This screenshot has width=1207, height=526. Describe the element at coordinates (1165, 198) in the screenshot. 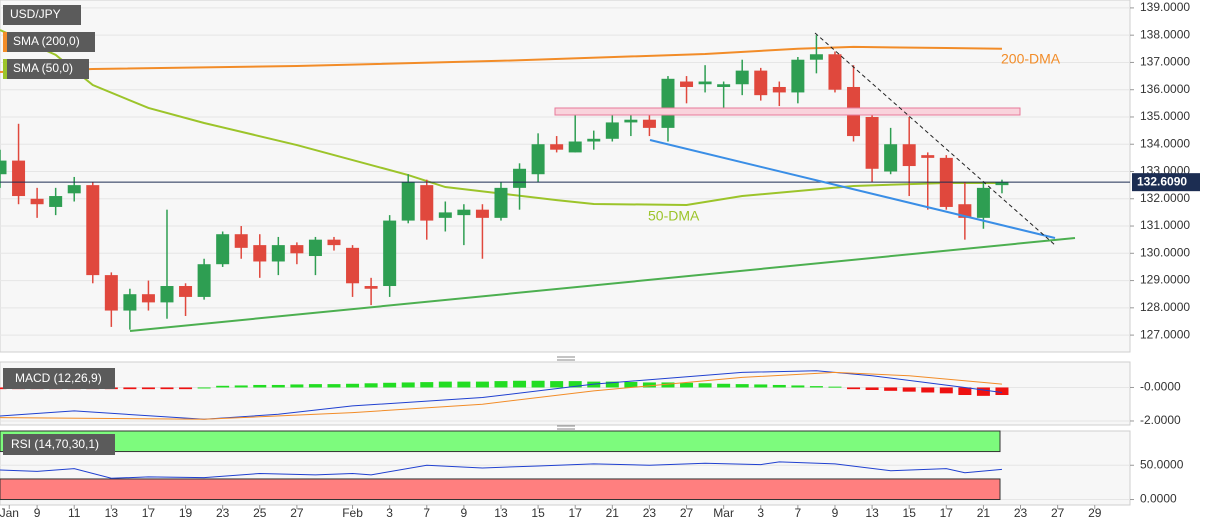

I see `y-tick-label: 132.0000` at that location.